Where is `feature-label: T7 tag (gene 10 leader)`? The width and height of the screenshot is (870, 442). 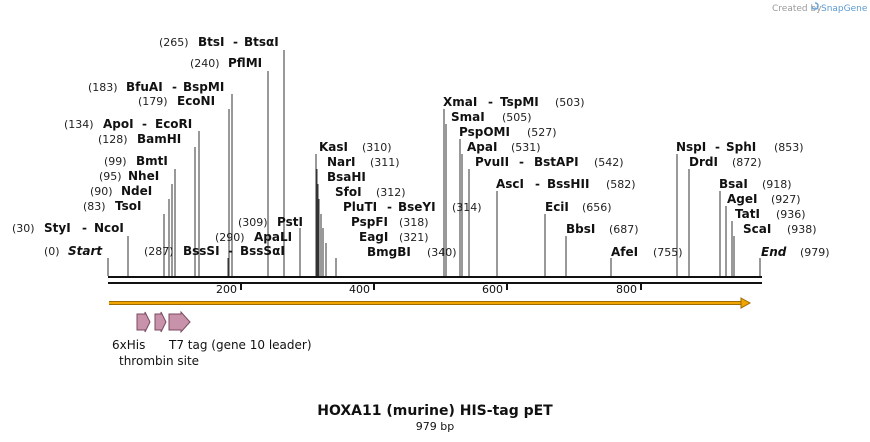 feature-label: T7 tag (gene 10 leader) is located at coordinates (240, 345).